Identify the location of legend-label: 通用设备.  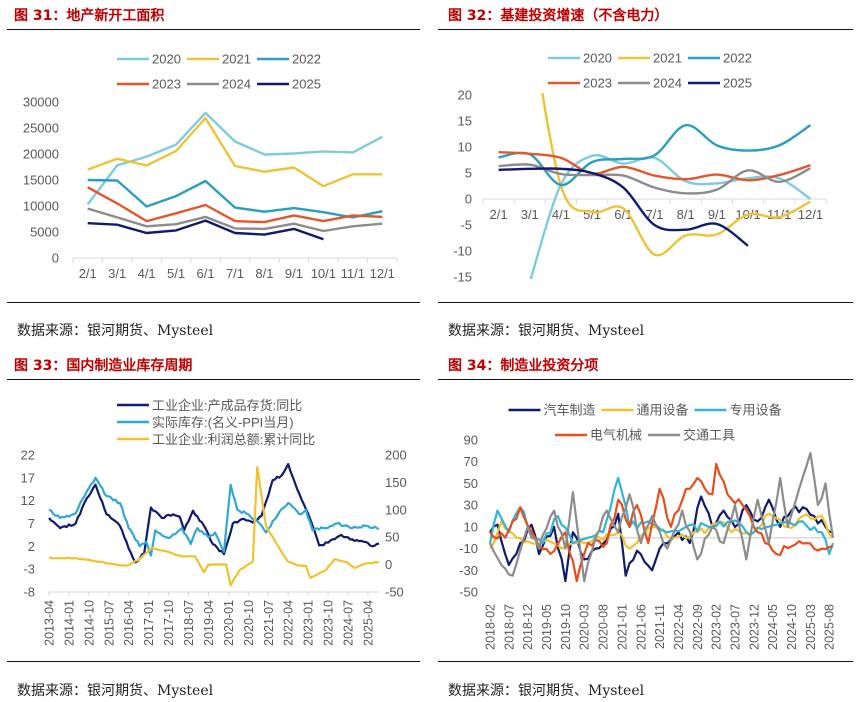
(663, 410).